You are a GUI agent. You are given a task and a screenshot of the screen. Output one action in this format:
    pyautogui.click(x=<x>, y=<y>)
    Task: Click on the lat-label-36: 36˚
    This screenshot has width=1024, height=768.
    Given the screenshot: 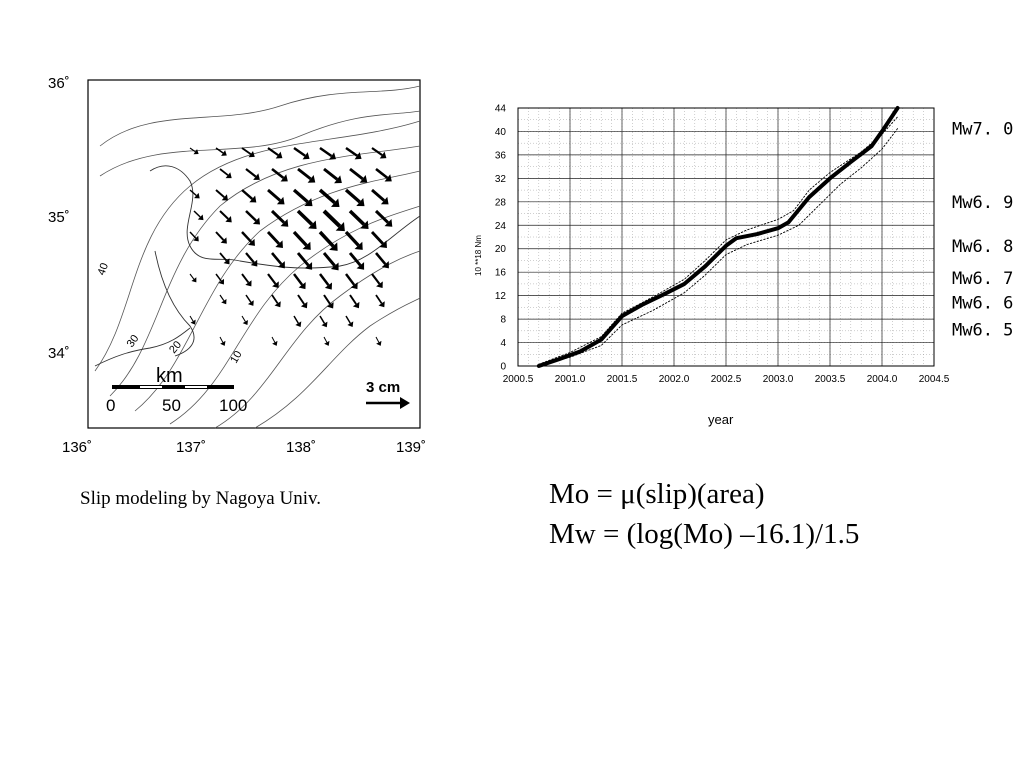 What is the action you would take?
    pyautogui.click(x=59, y=83)
    